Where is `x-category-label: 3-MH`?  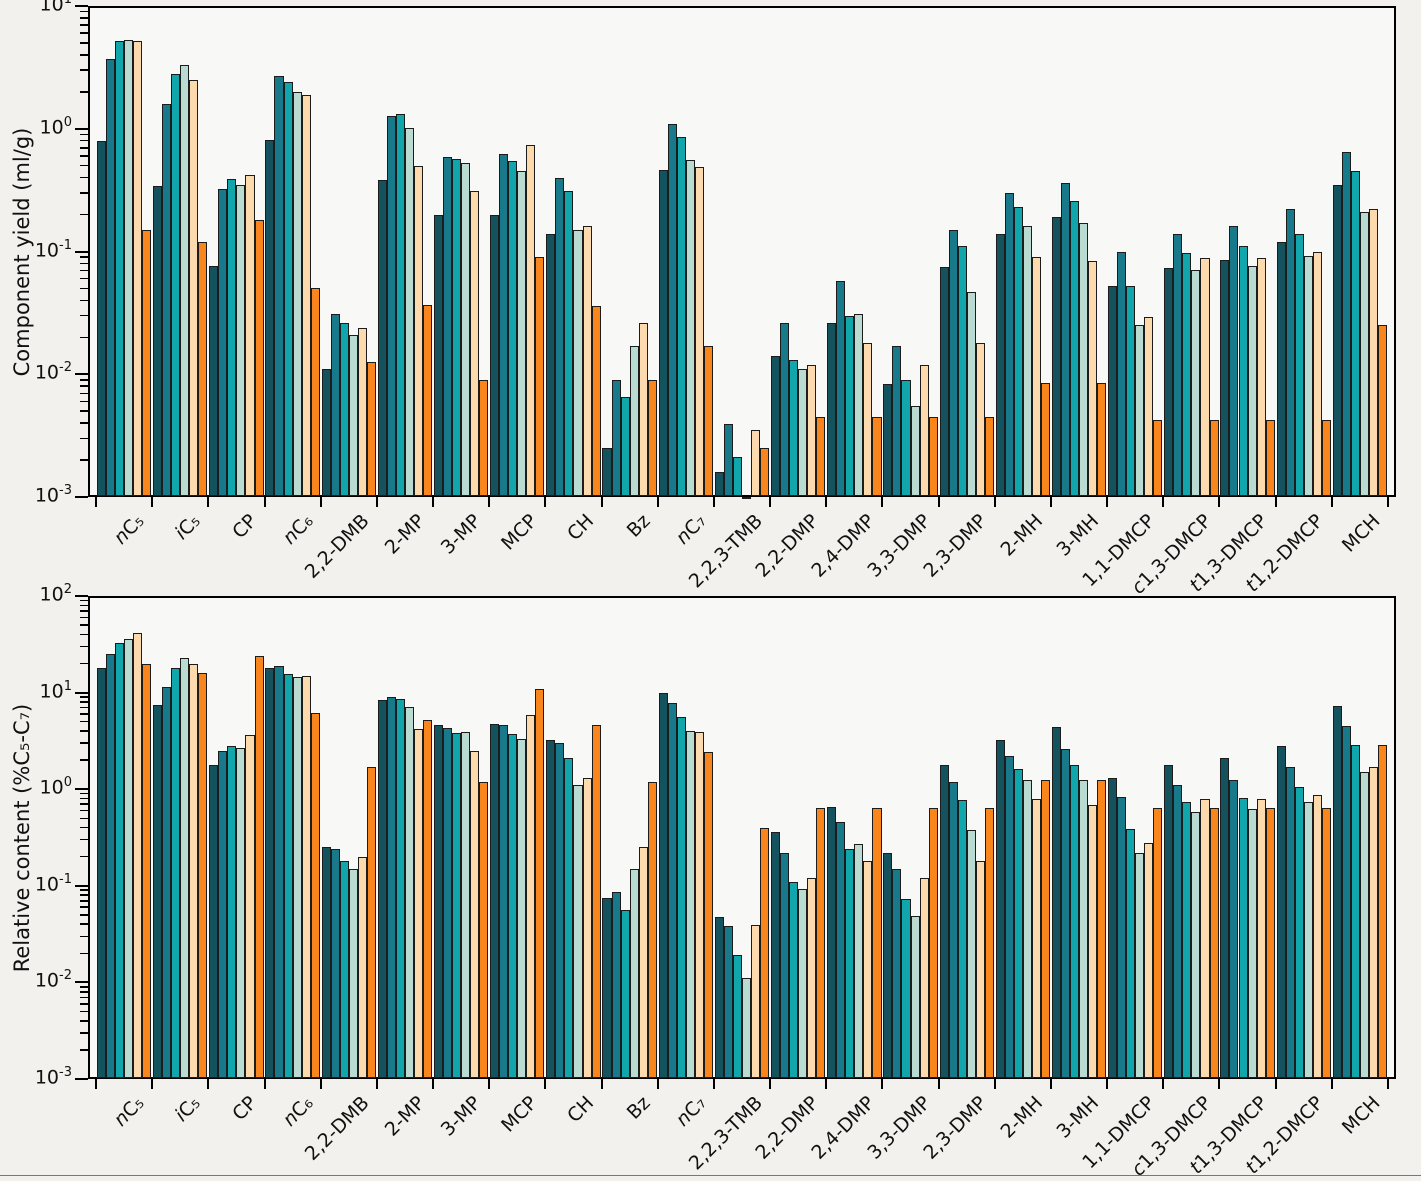
x-category-label: 3-MH is located at coordinates (1078, 1117).